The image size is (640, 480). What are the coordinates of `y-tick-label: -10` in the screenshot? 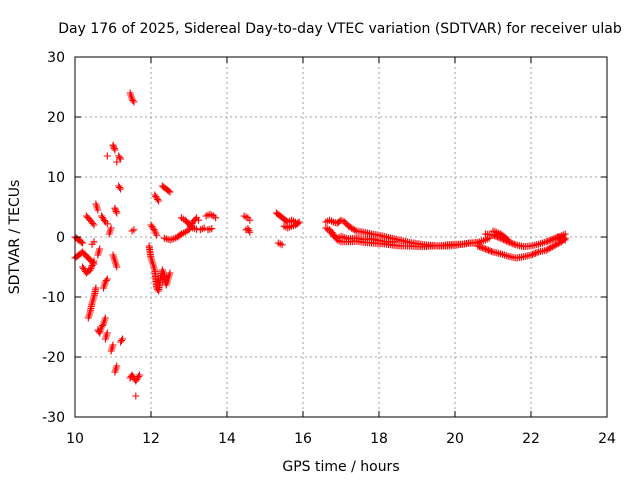 It's located at (53, 298).